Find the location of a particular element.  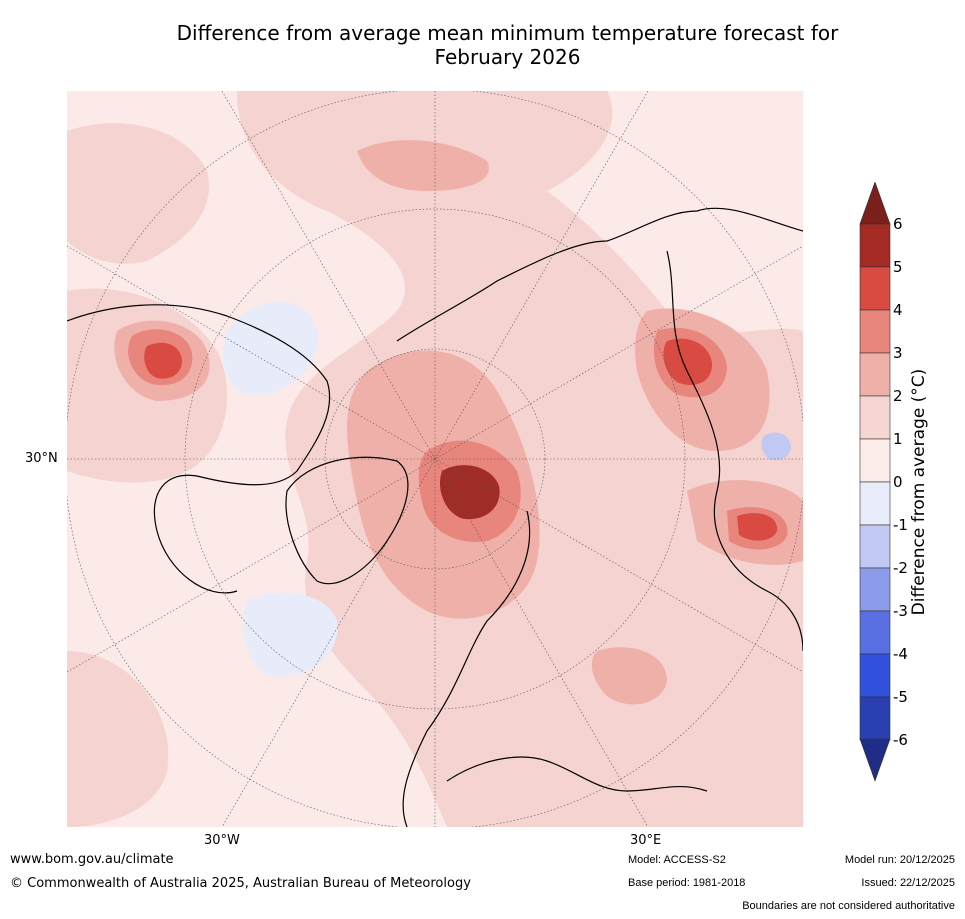

colorbar-bins is located at coordinates (875, 482).